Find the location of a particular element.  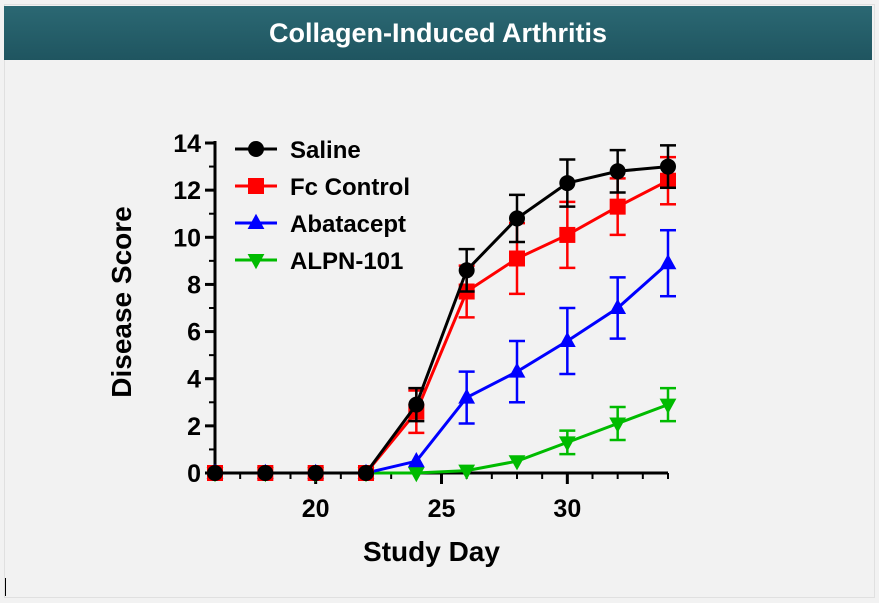

legend-label: Saline is located at coordinates (325, 150).